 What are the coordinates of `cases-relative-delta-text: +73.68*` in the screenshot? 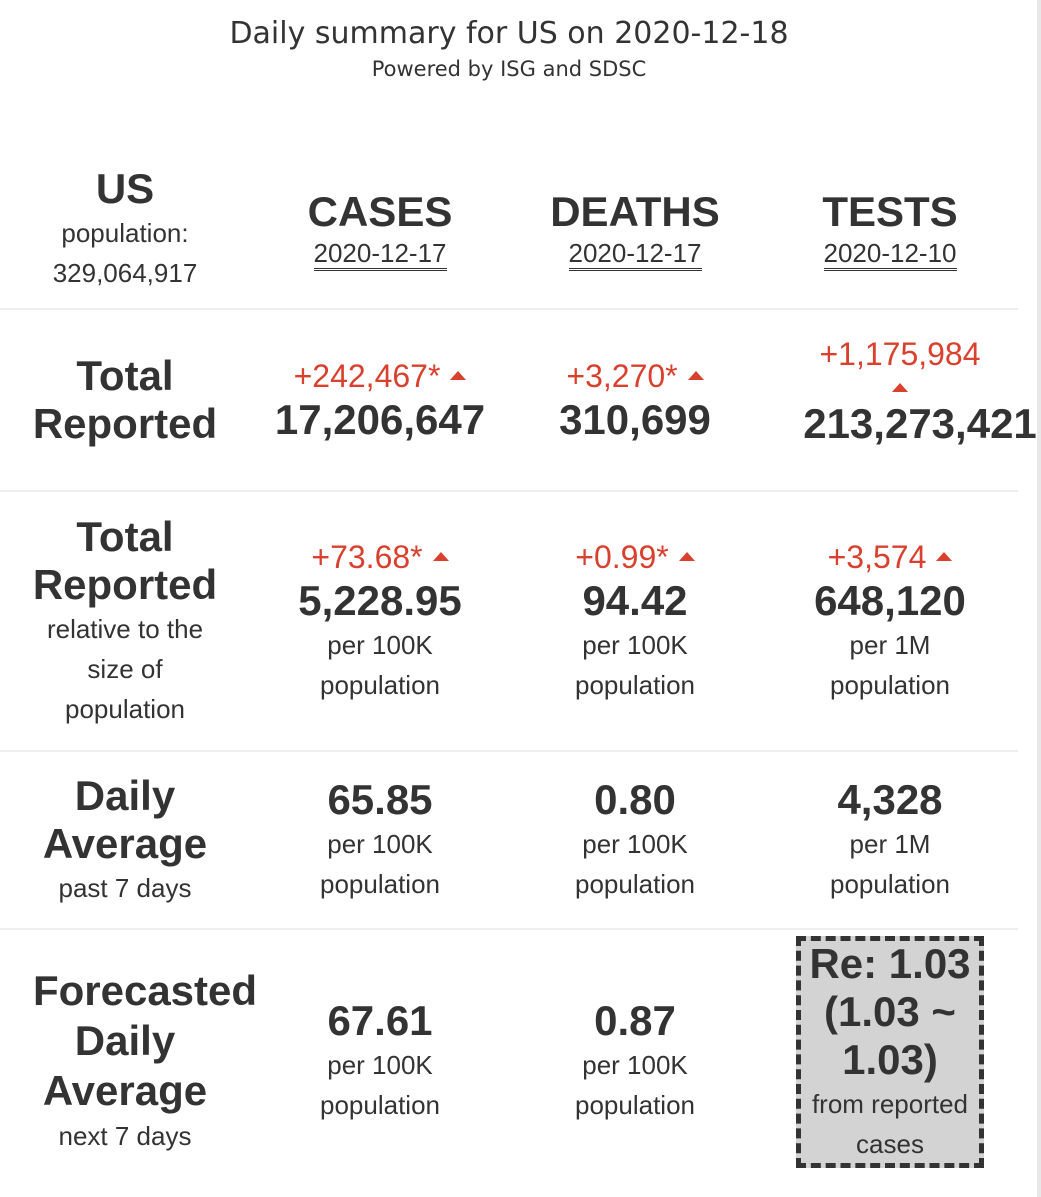 It's located at (367, 557).